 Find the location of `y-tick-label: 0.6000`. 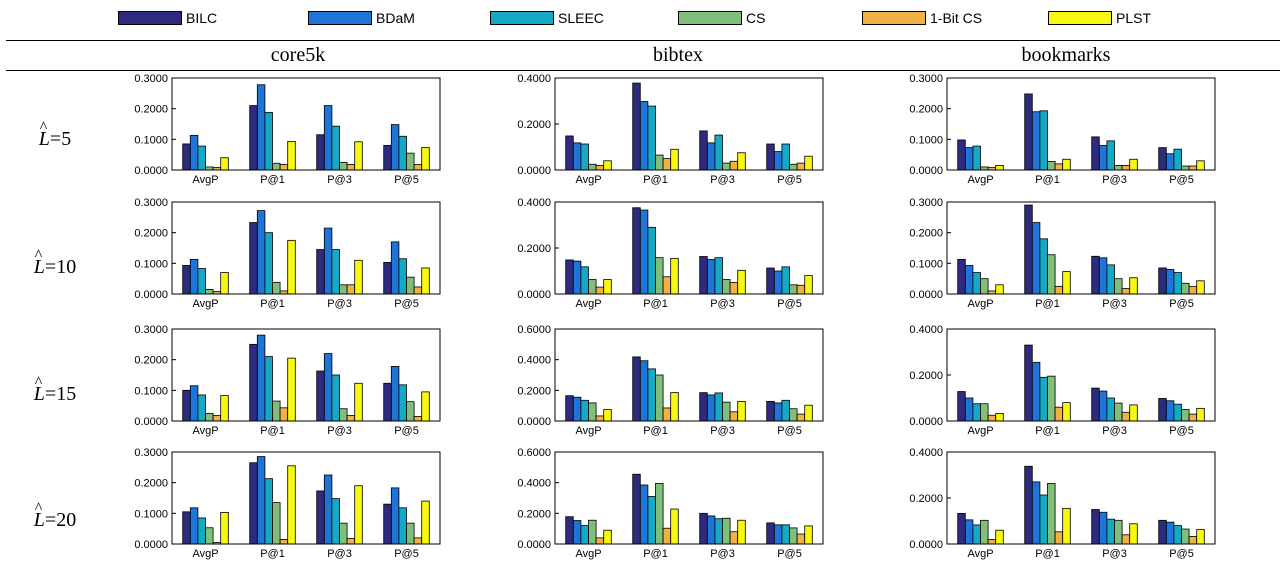

y-tick-label: 0.6000 is located at coordinates (534, 453).